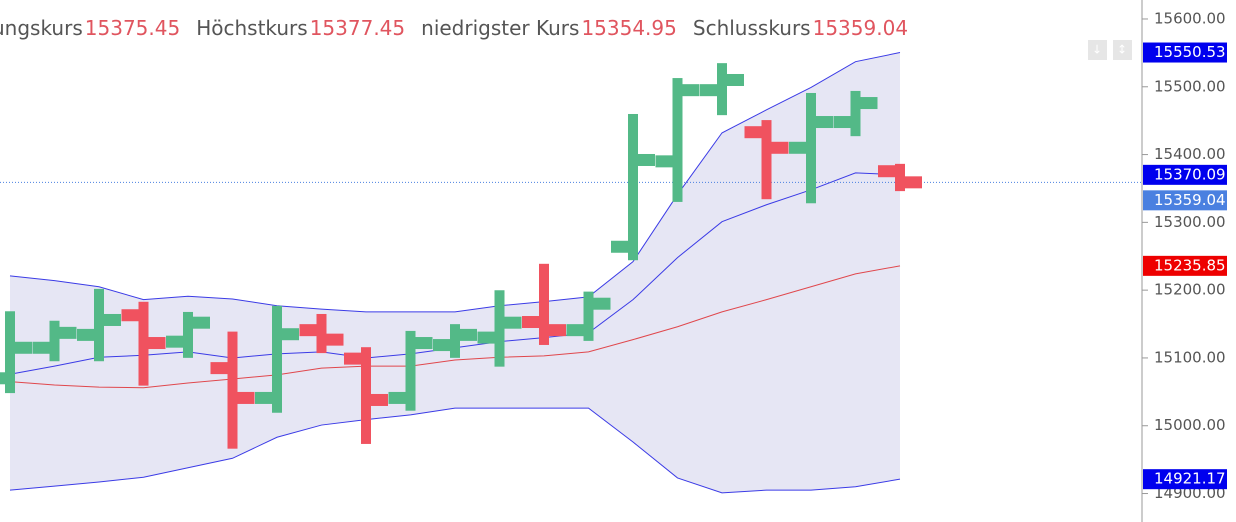  Describe the element at coordinates (132, 28) in the screenshot. I see `header-value: 15375.45` at that location.